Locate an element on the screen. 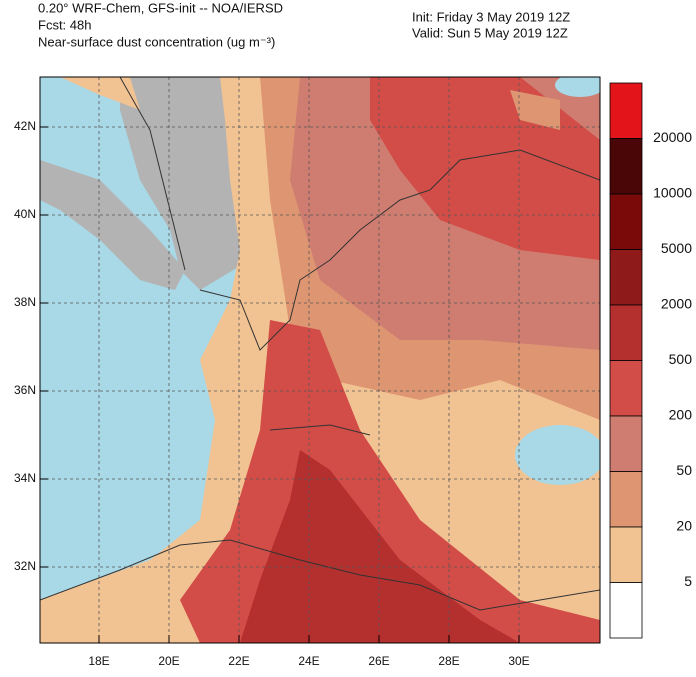  colorbar-label: 2000 is located at coordinates (676, 304).